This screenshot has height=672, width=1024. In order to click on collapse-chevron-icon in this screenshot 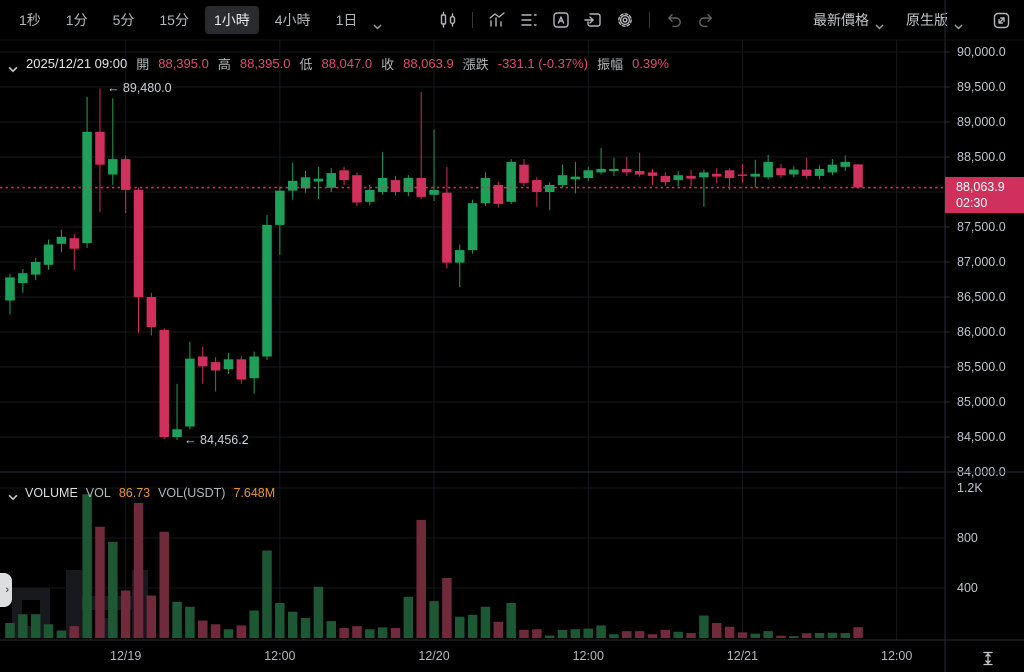, I will do `click(13, 66)`.